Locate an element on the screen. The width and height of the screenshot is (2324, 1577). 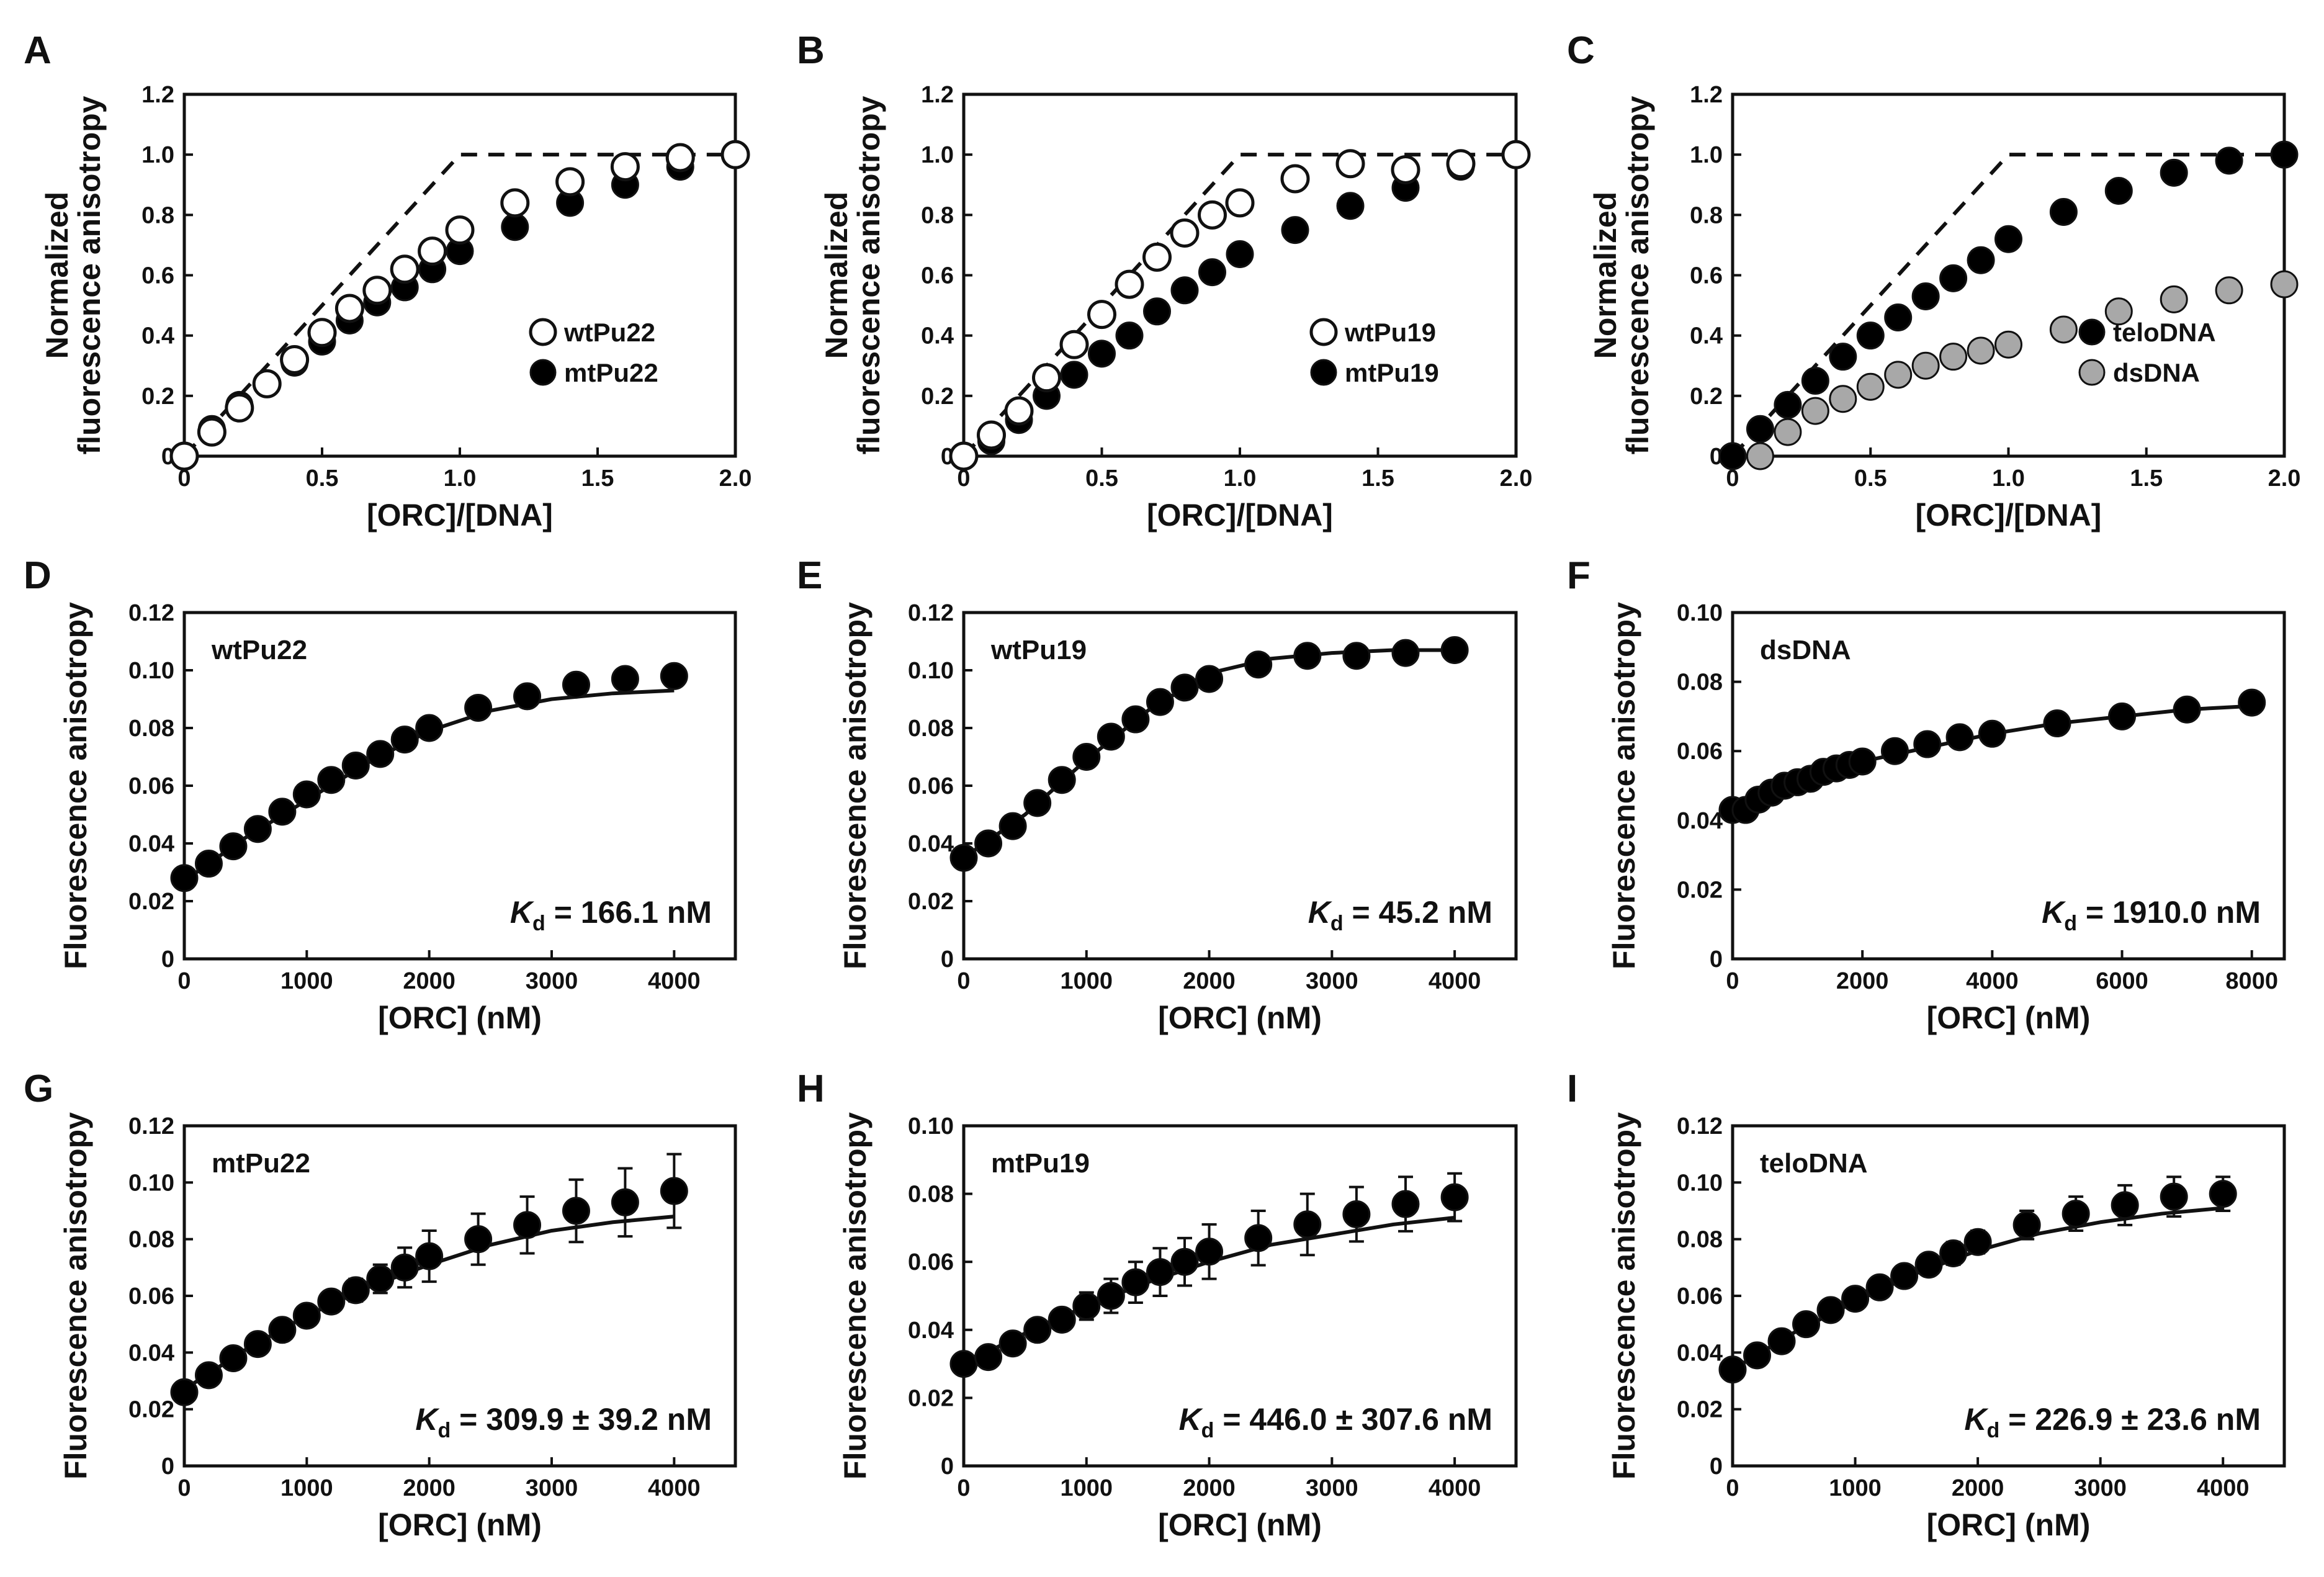
series-teloDNA is located at coordinates (2008, 305).